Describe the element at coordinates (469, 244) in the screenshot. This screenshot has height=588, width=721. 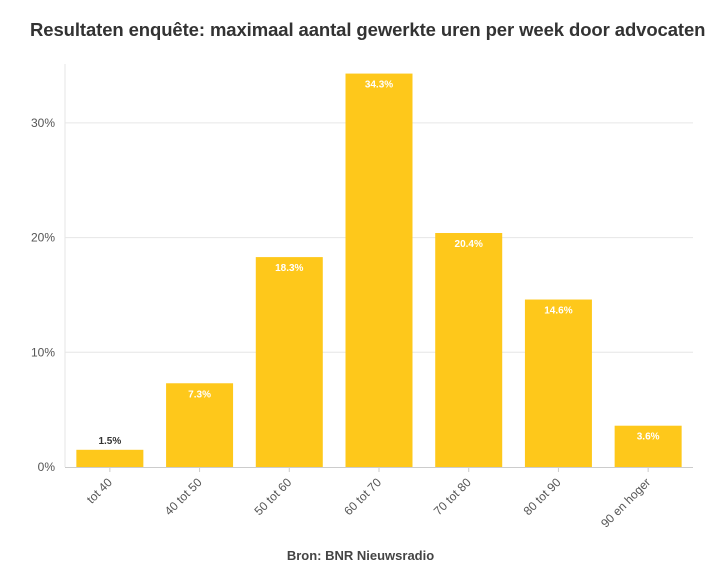
I see `data-label: 20.4%` at that location.